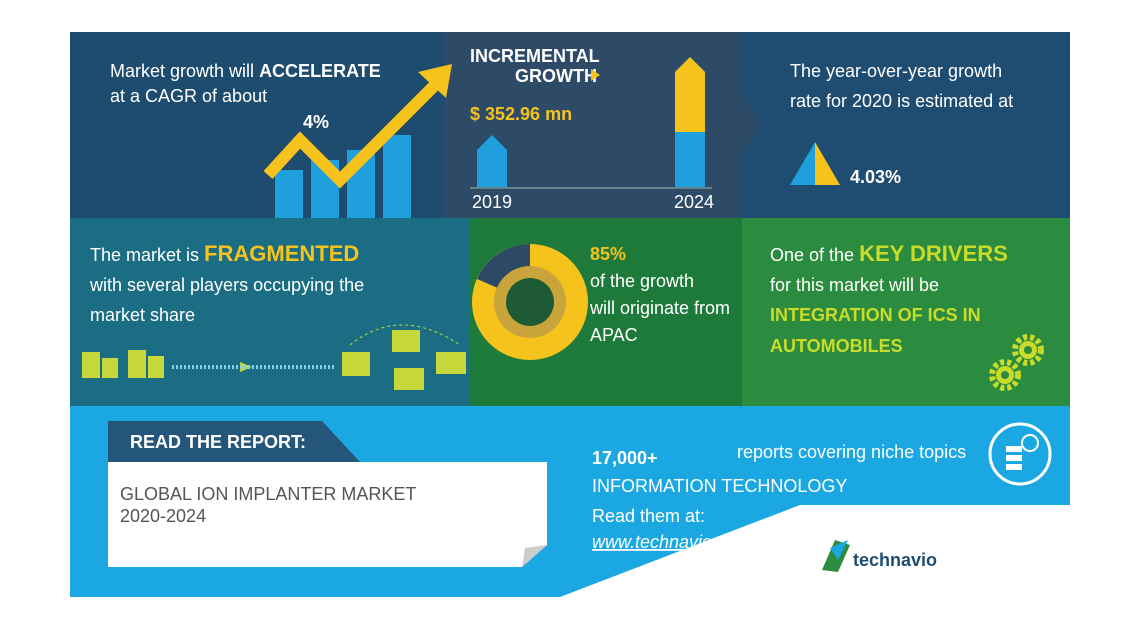 The image size is (1140, 627). I want to click on rate: 4.03%, so click(875, 177).